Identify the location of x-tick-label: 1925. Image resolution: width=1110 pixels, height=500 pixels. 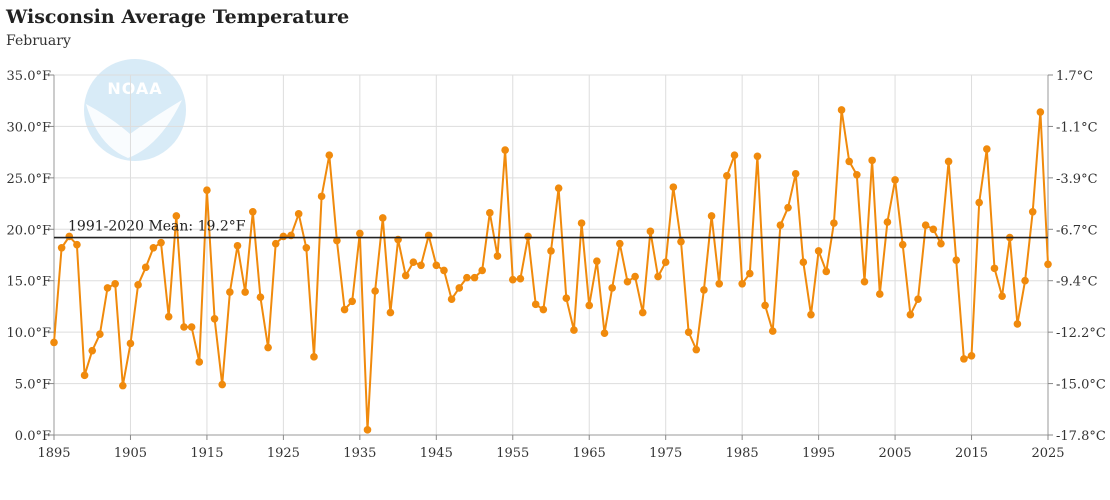
(283, 453).